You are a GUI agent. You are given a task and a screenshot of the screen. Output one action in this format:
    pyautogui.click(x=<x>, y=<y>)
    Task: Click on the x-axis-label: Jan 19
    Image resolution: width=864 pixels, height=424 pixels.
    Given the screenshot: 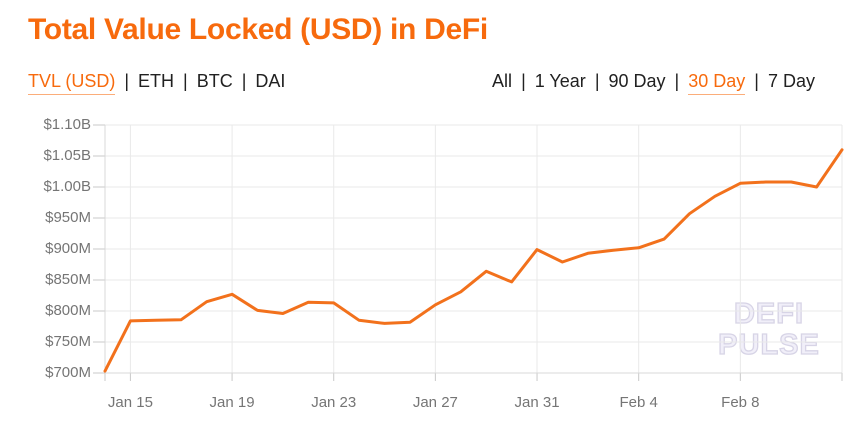 What is the action you would take?
    pyautogui.click(x=232, y=402)
    